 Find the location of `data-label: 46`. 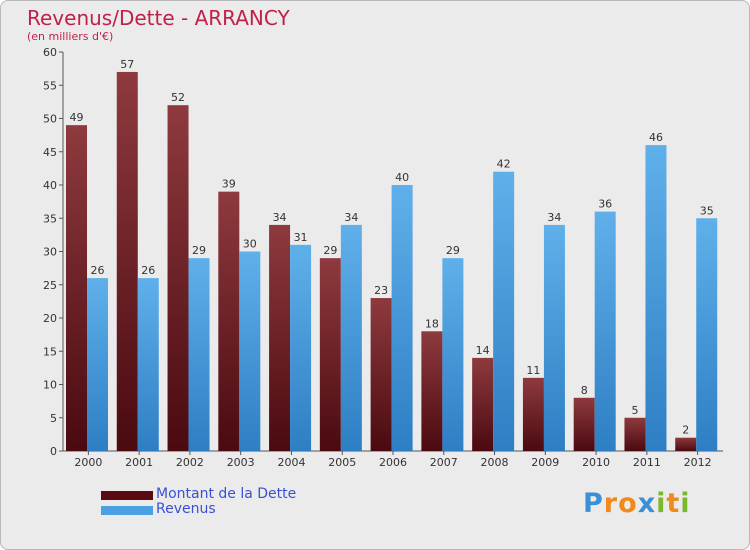

data-label: 46 is located at coordinates (656, 137).